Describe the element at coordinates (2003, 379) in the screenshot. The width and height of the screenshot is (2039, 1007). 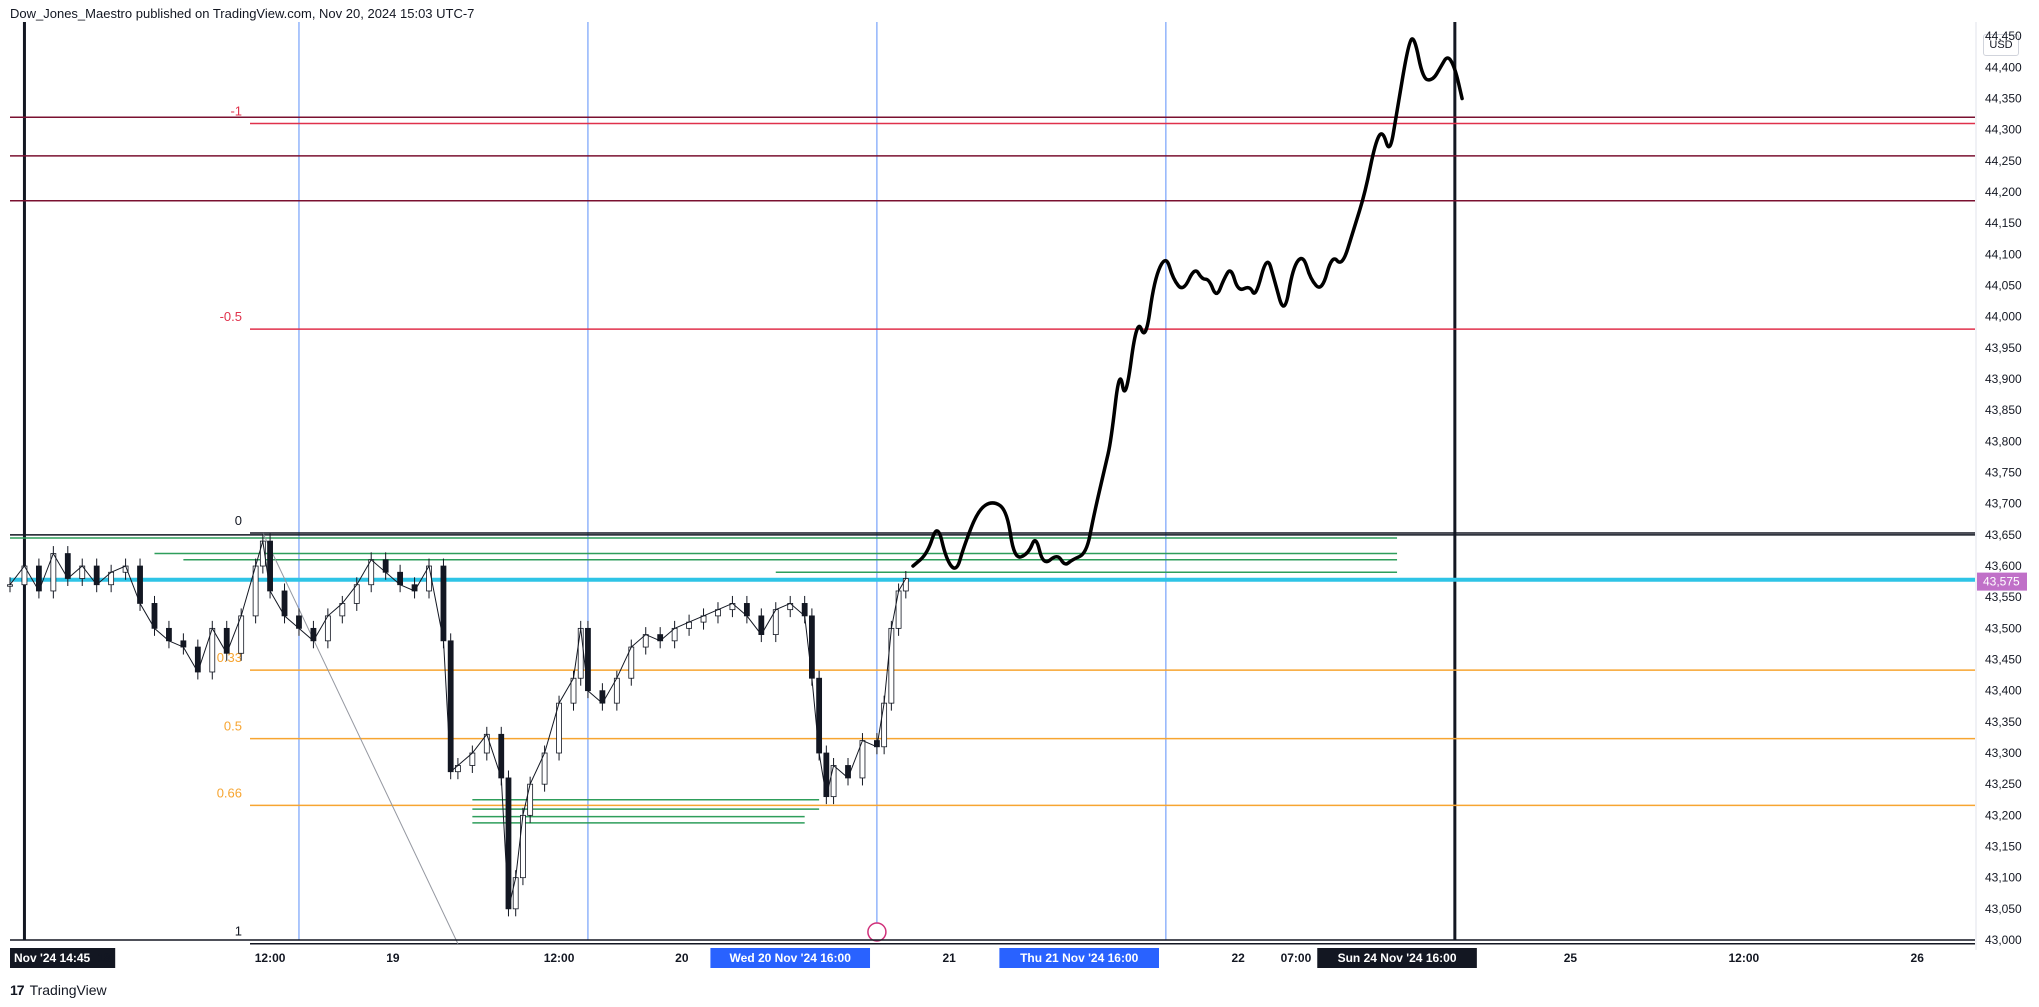
I see `price-tick-18: 43,900` at that location.